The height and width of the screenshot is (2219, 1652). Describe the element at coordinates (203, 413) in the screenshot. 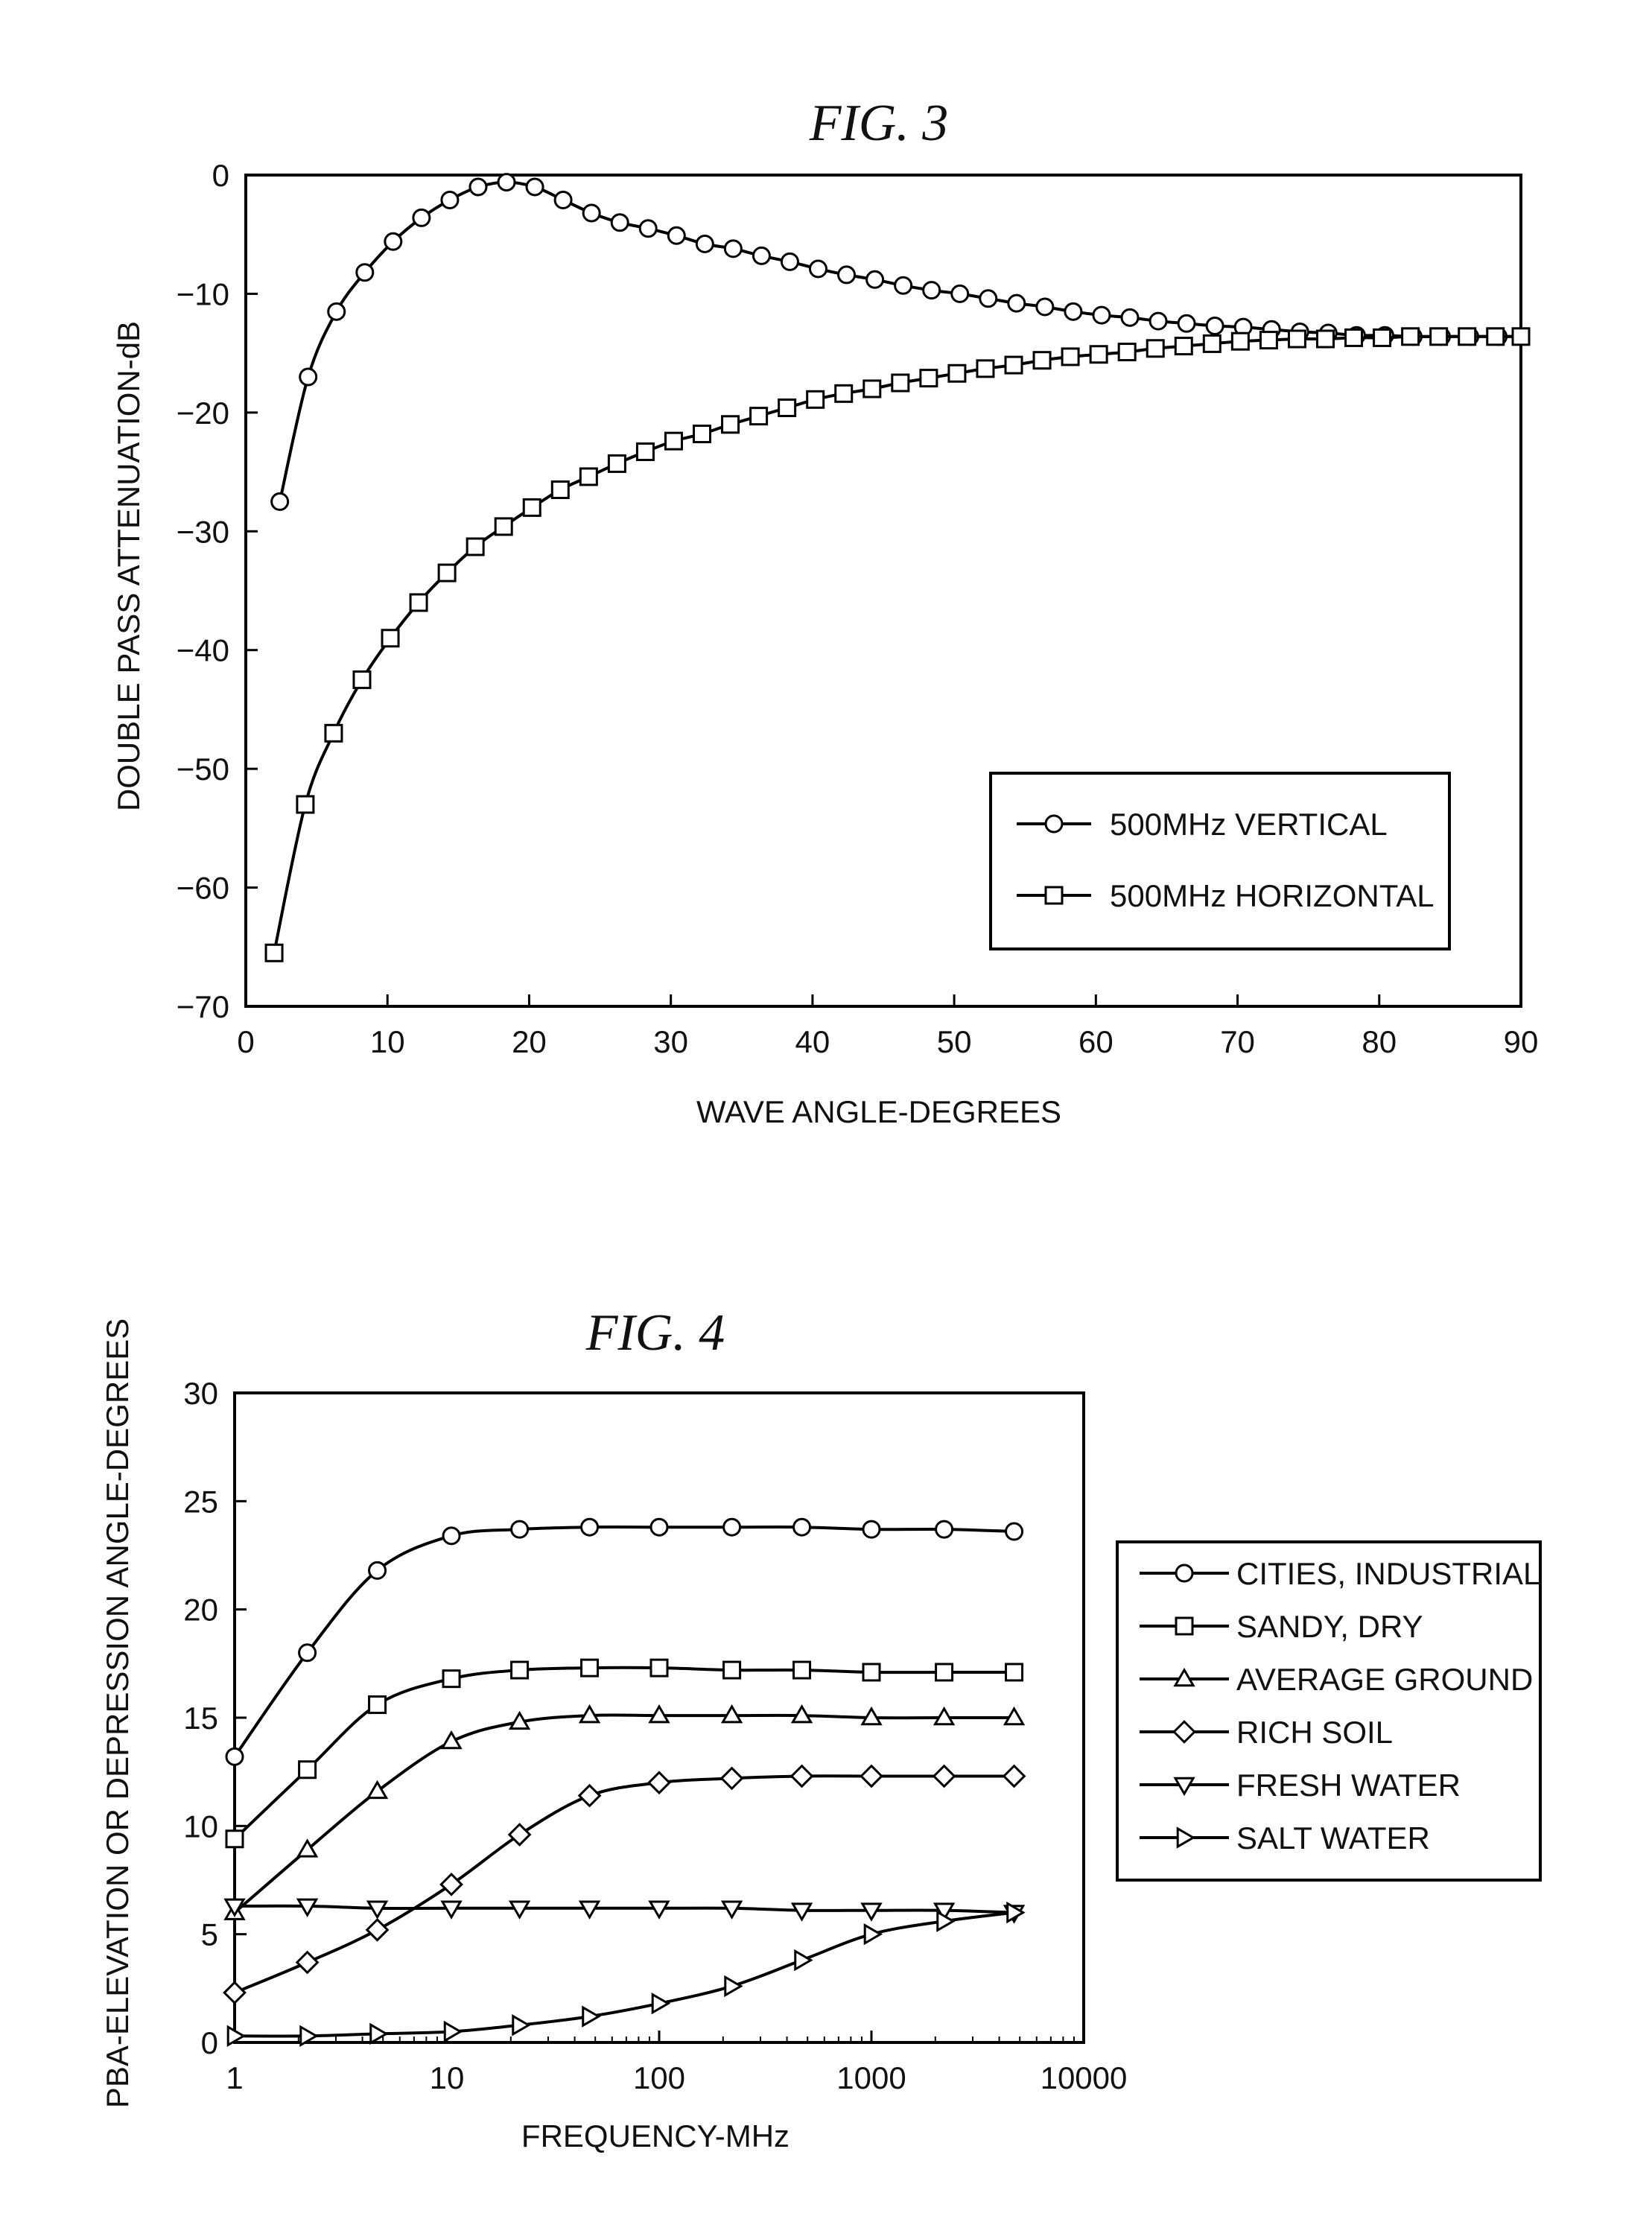

I see `fig3-y-tick-label: −20` at that location.